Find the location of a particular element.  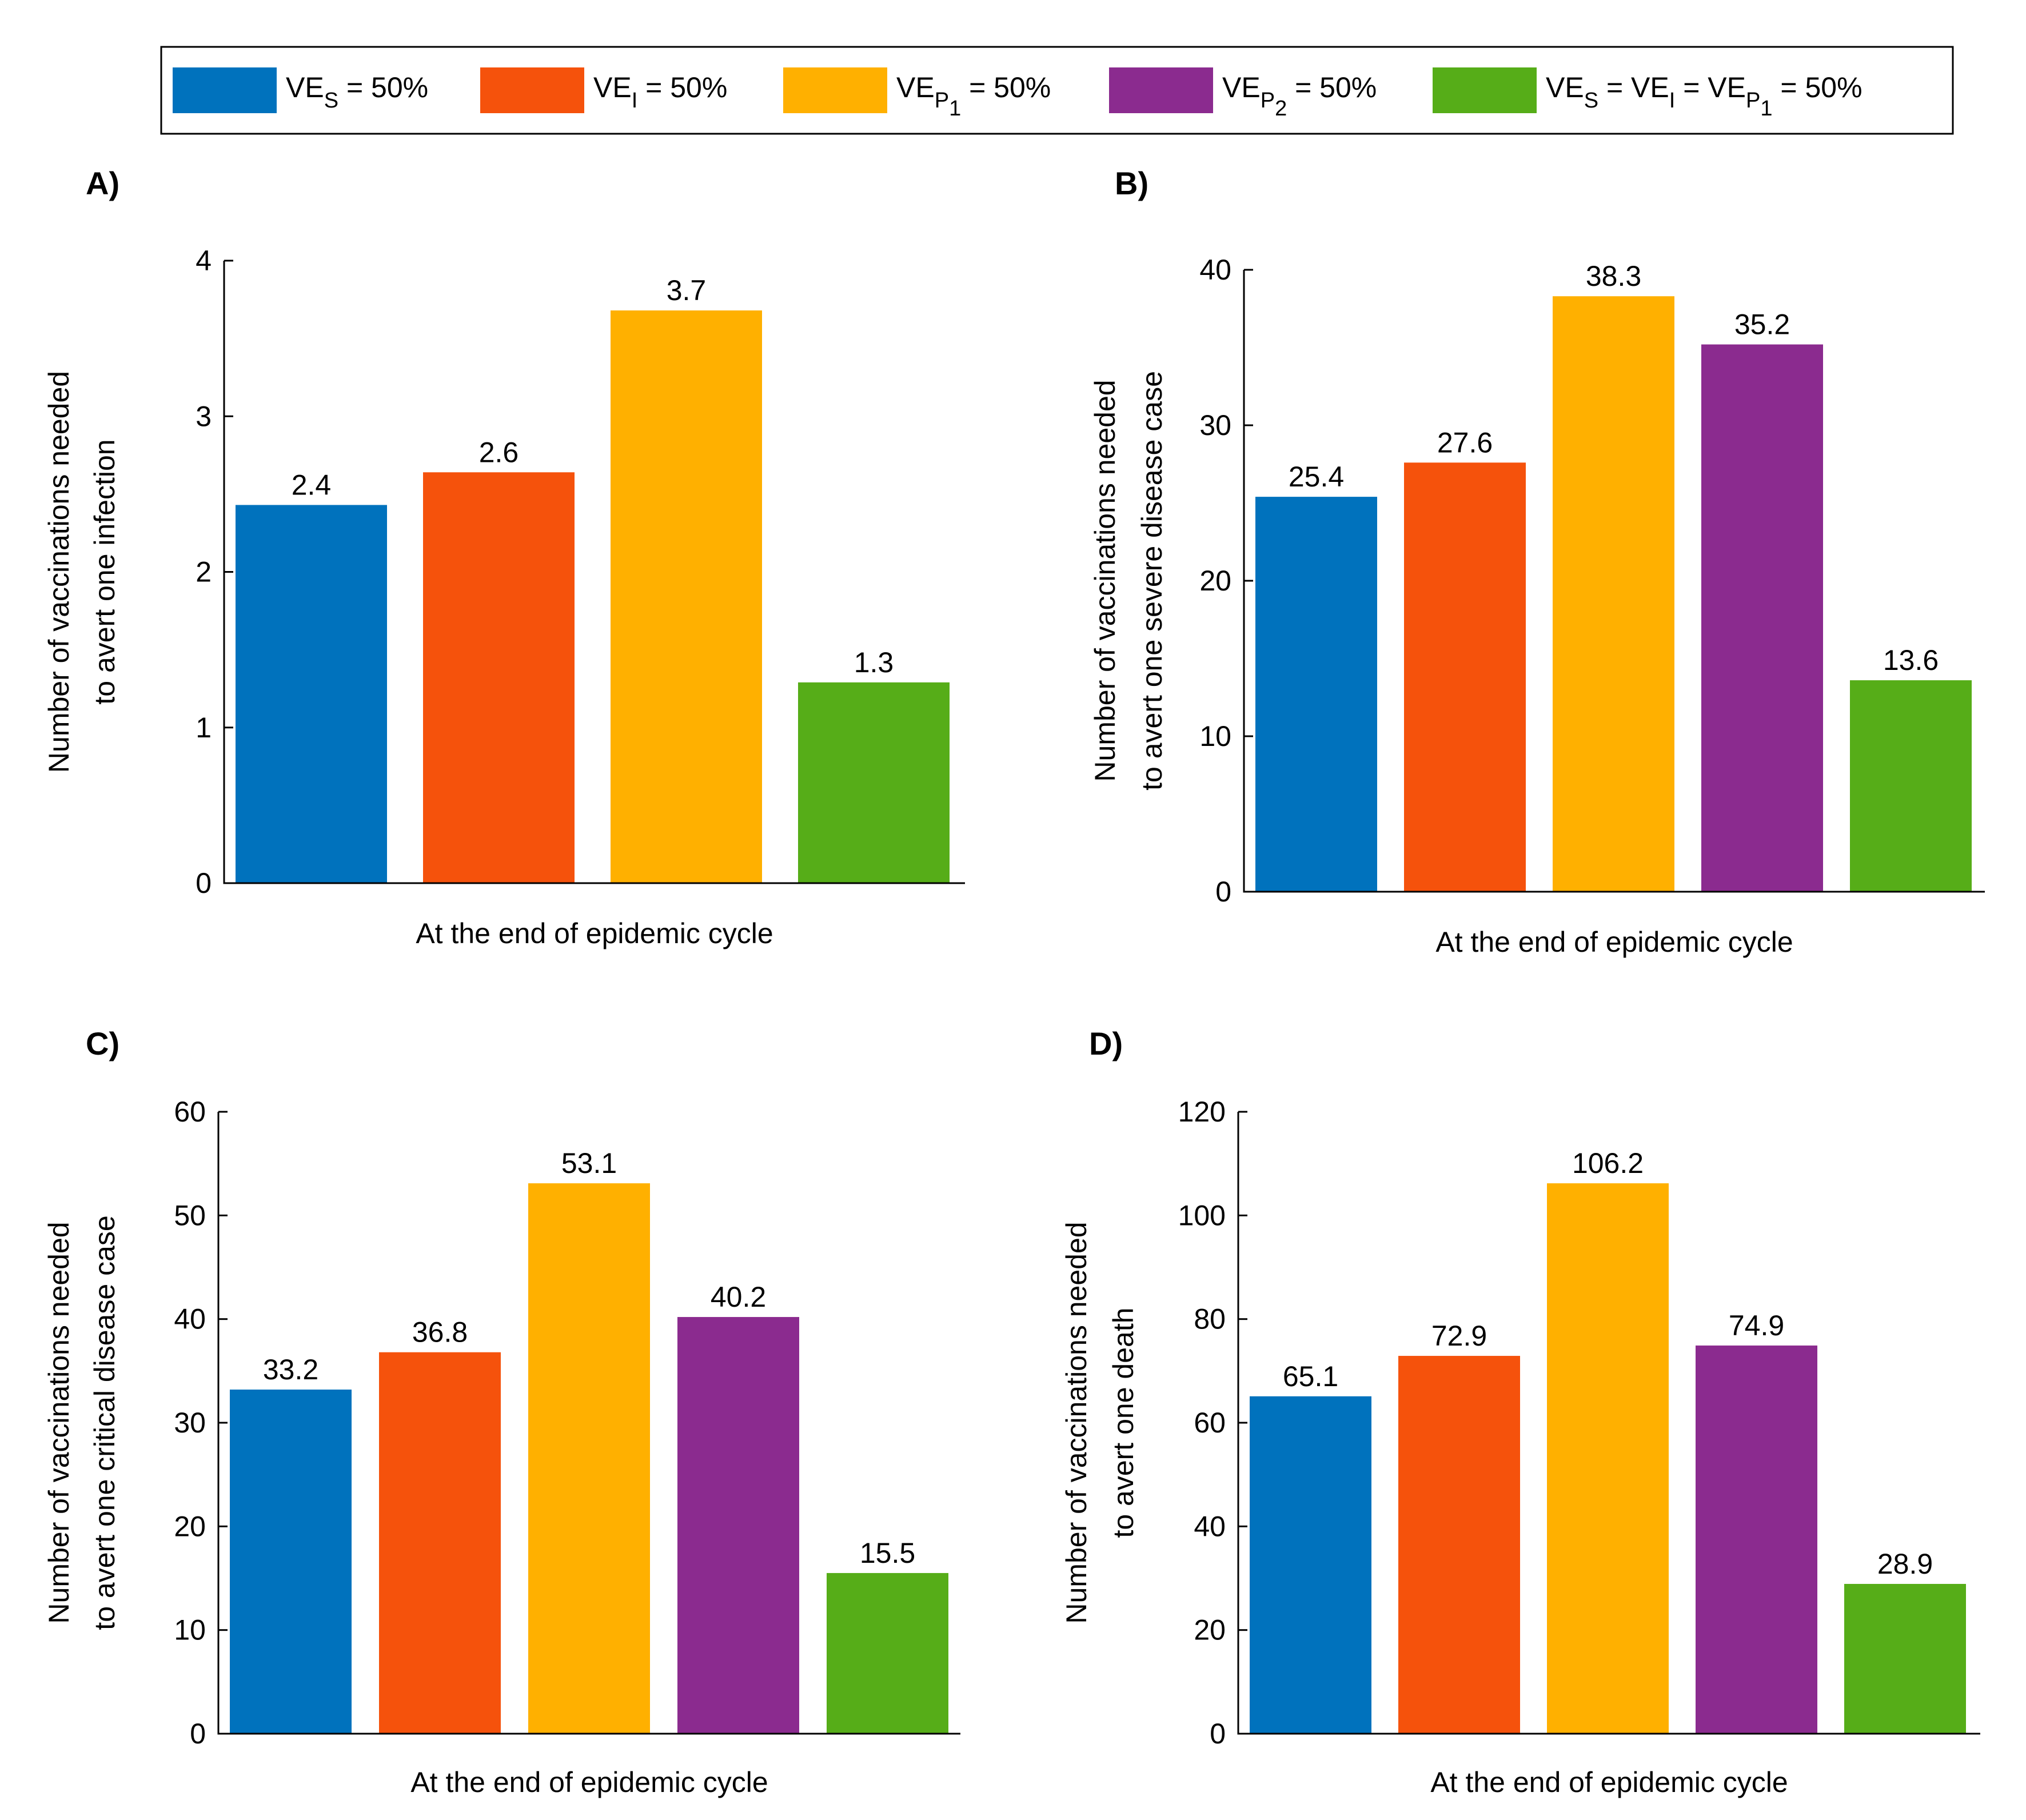

value-label-vep1: 106.2 is located at coordinates (1608, 1163).